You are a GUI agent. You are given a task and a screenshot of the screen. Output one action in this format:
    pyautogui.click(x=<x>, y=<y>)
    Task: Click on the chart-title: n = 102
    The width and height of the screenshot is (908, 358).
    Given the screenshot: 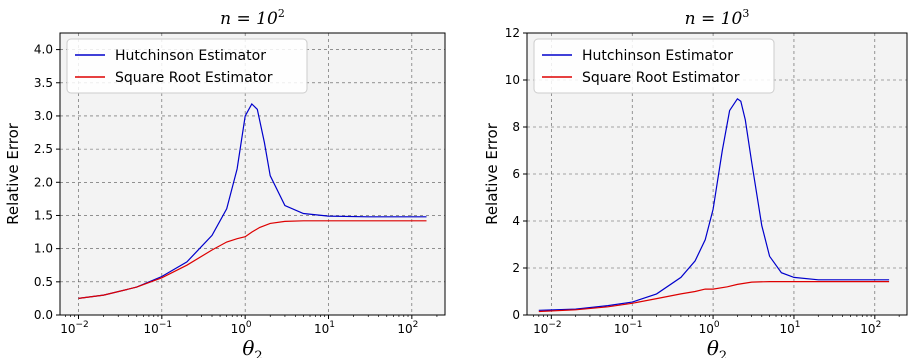 What is the action you would take?
    pyautogui.click(x=252, y=18)
    